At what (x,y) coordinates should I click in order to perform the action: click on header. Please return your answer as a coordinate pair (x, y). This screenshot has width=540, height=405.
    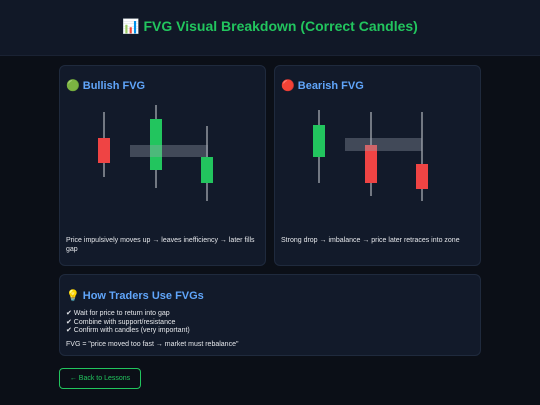
    Looking at the image, I should click on (270, 28).